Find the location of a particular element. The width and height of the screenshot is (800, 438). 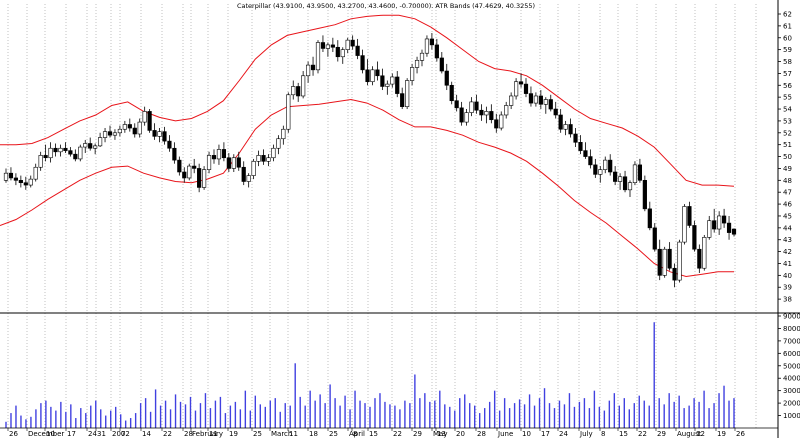

date-tick-label: 10 is located at coordinates (50, 434).